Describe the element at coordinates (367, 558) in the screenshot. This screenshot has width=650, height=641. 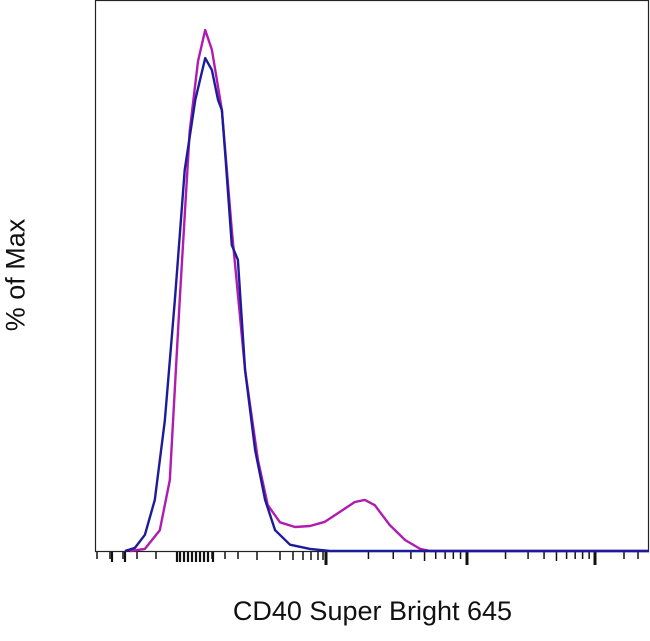
I see `x-axis-ticks` at that location.